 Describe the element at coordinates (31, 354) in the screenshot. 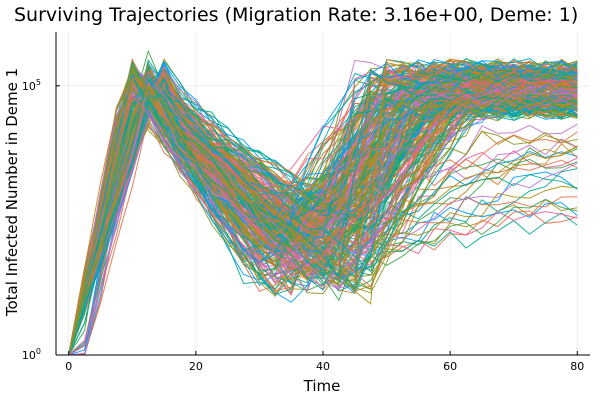

I see `y-tick-label: 10⁰` at that location.